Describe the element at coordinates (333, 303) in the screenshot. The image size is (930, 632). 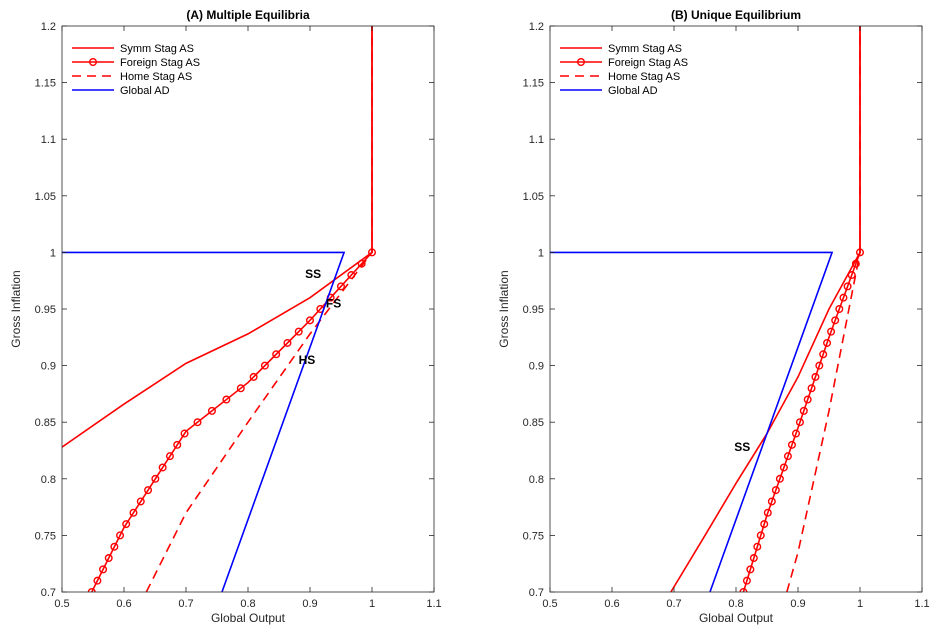
I see `equilibrium-label: FS` at that location.